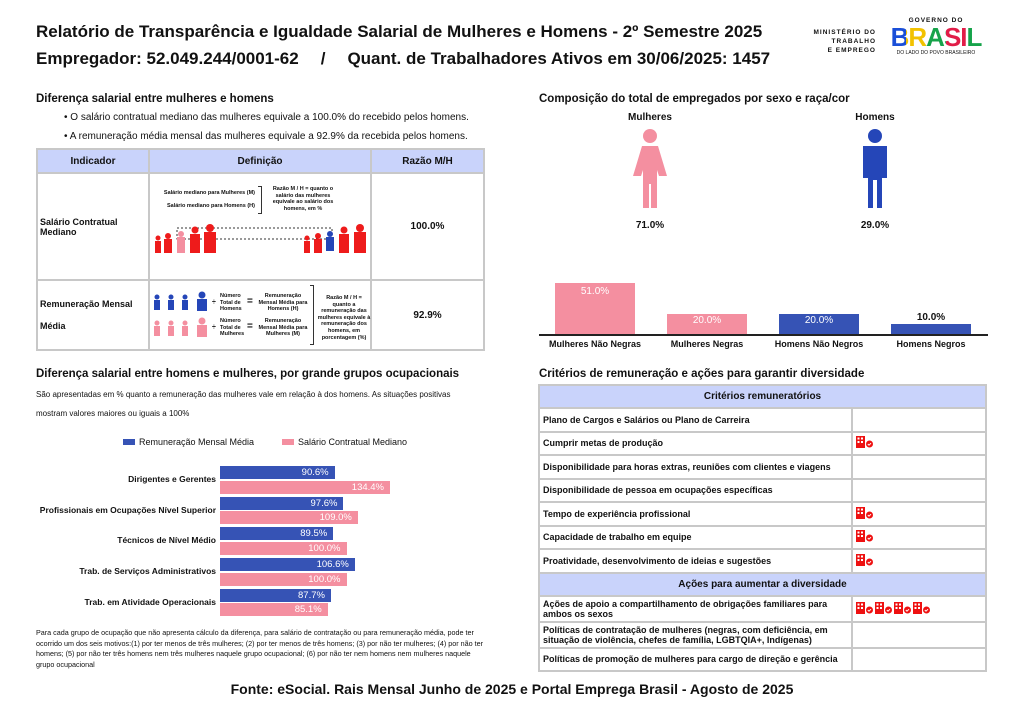  I want to click on criteria-label: Capacidade de trabalho em equipe, so click(695, 537).